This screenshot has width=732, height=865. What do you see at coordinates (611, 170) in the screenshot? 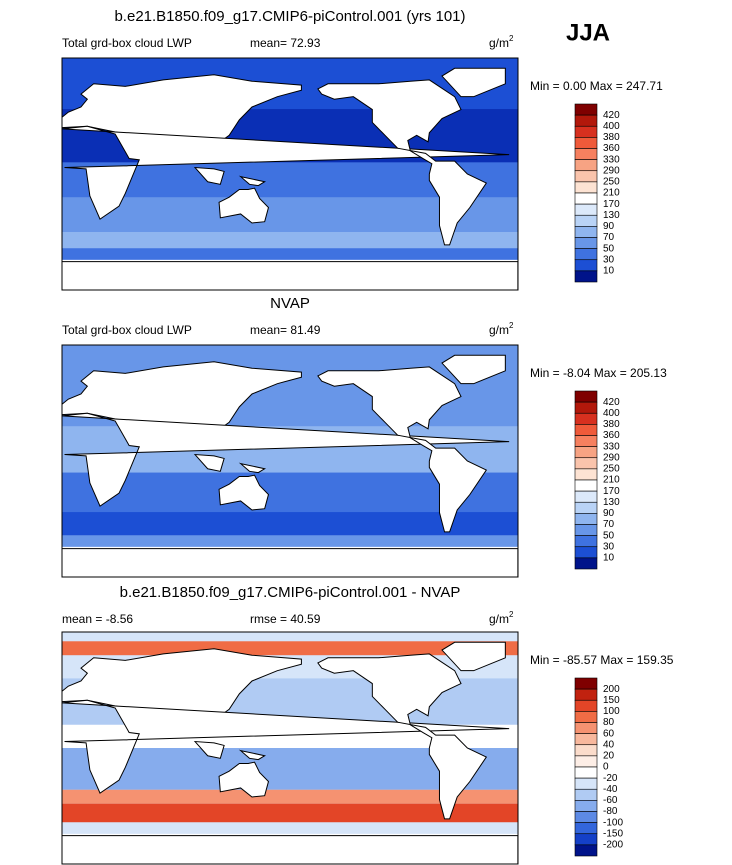
I see `colorbar-label: 290` at bounding box center [611, 170].